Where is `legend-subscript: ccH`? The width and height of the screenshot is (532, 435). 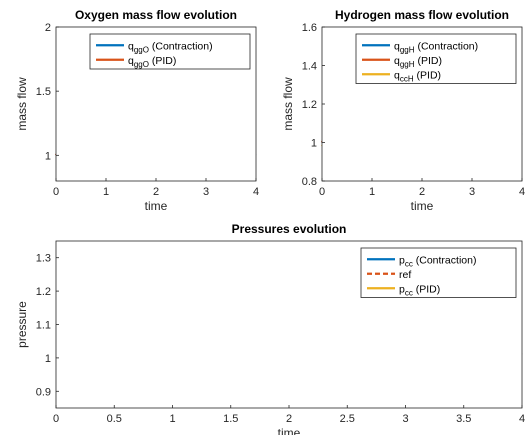
legend-subscript: ccH is located at coordinates (407, 78).